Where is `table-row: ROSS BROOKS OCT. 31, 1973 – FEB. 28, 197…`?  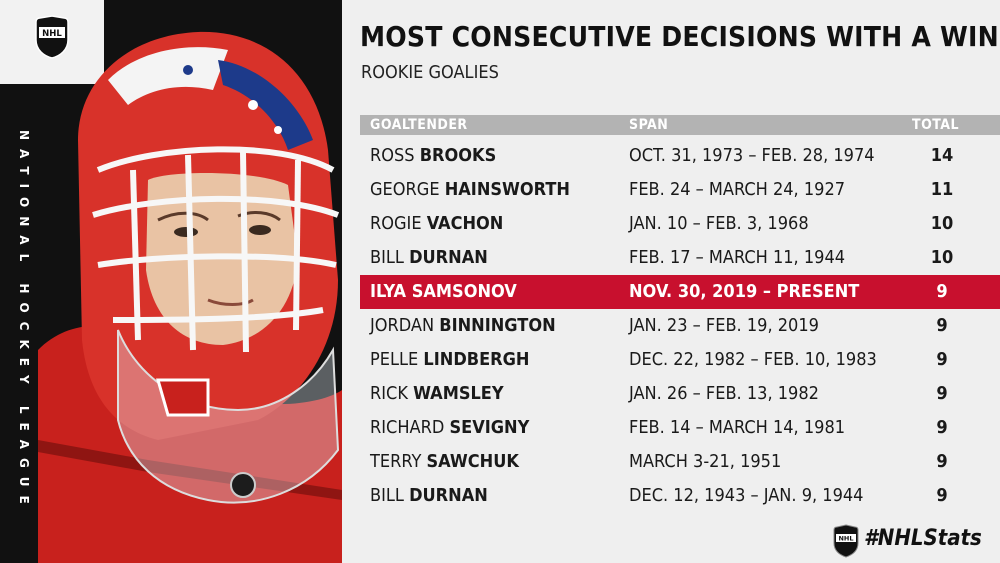
table-row: ROSS BROOKS OCT. 31, 1973 – FEB. 28, 197… is located at coordinates (680, 156).